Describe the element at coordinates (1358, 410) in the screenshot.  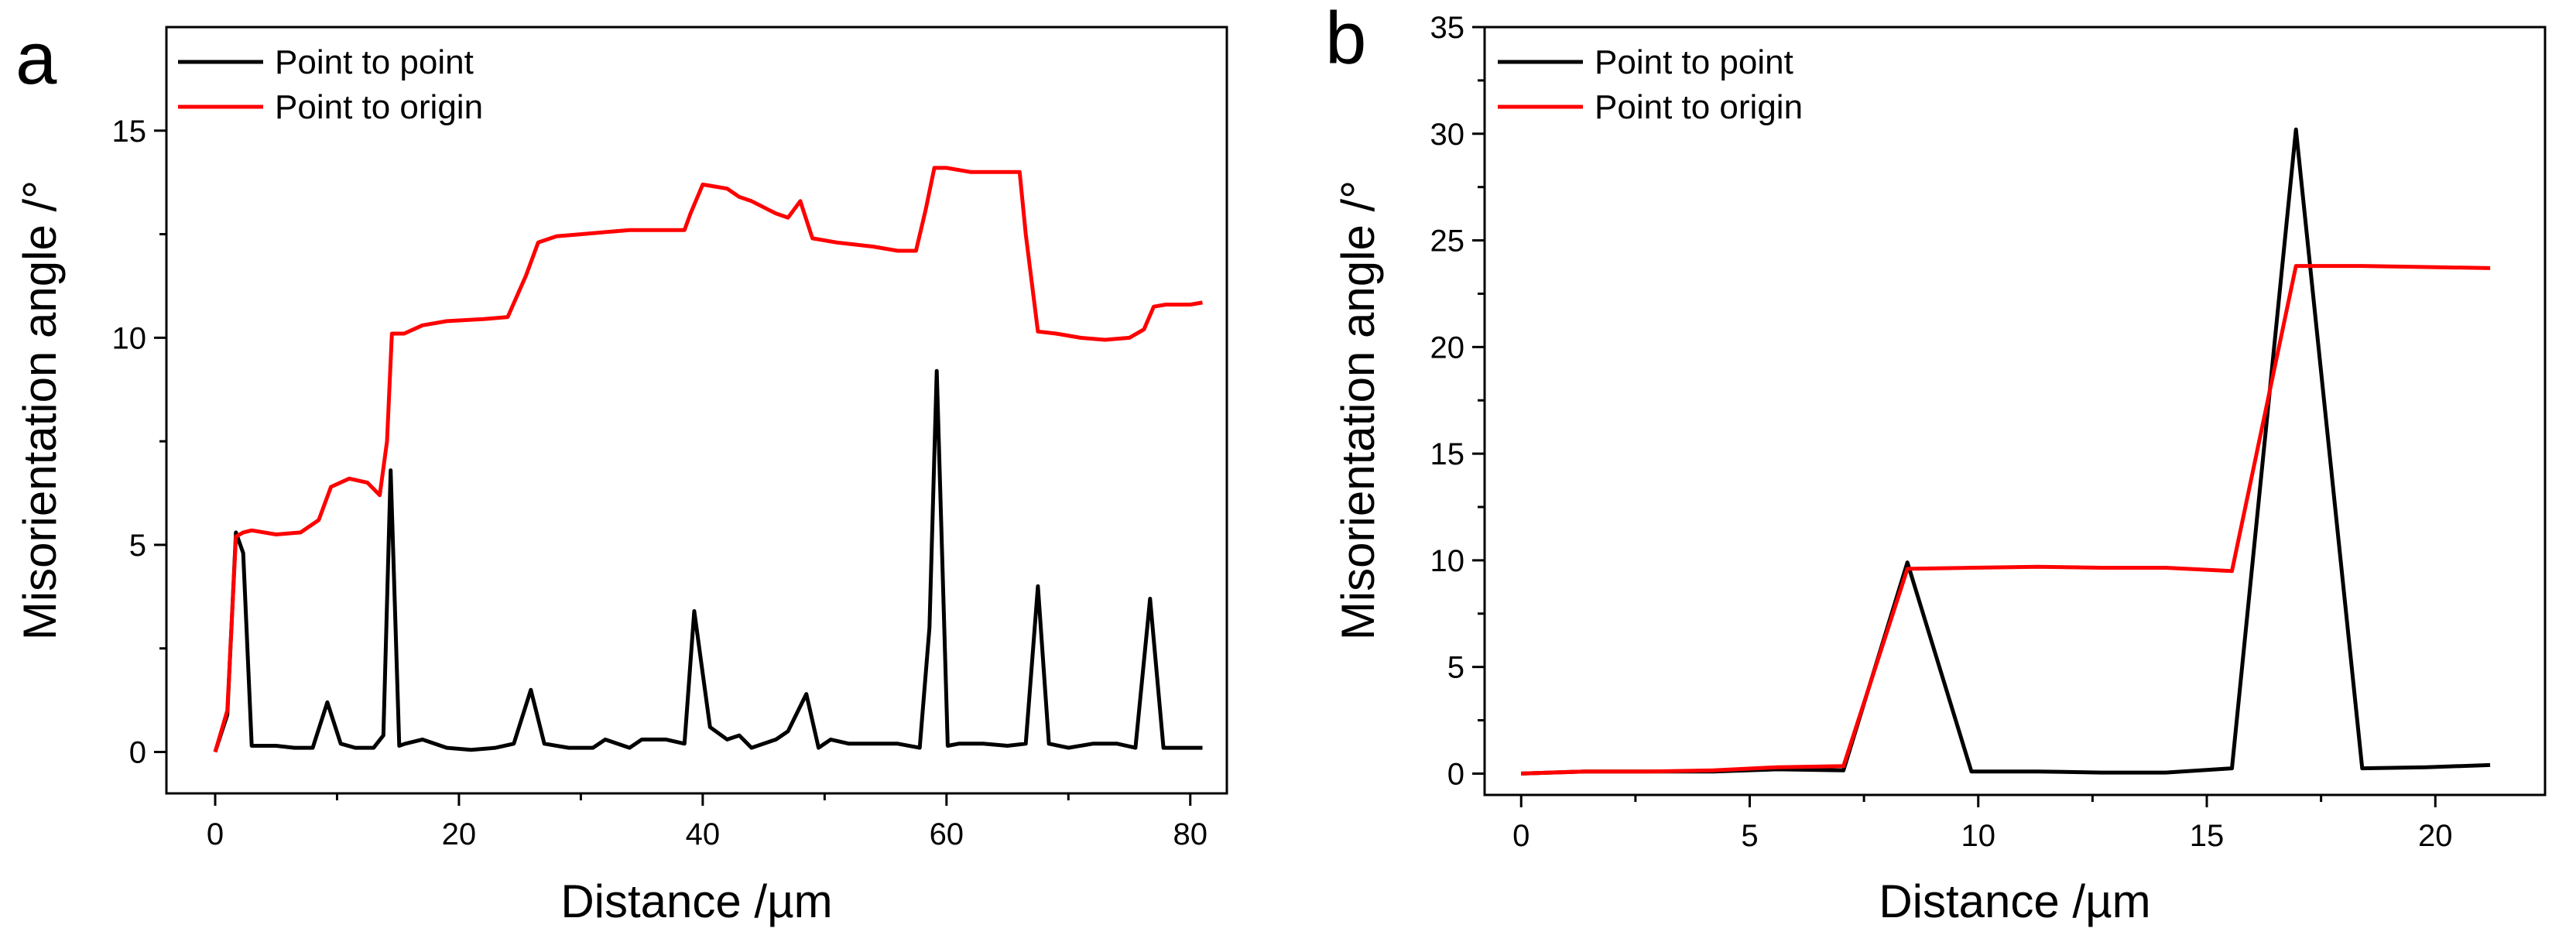
I see `y-axis-title-b: Misorientation angle /°` at that location.